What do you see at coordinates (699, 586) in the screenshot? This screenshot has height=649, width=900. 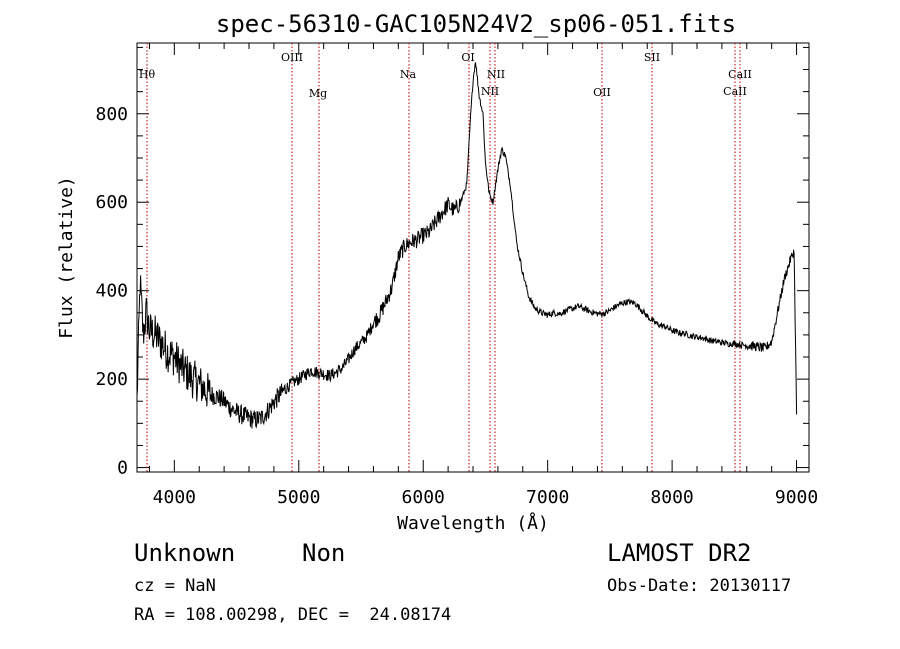 I see `observation-date: Obs-Date: 20130117` at bounding box center [699, 586].